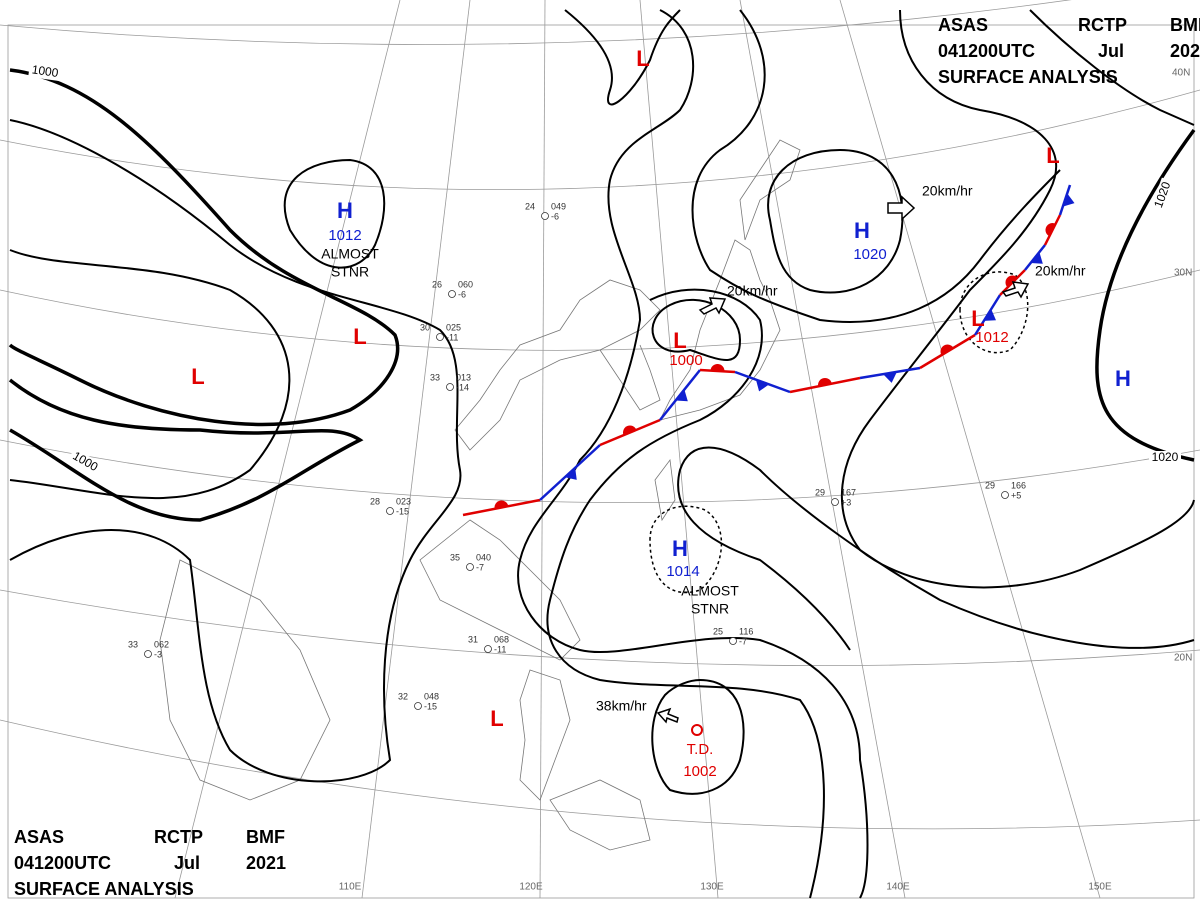  What do you see at coordinates (178, 837) in the screenshot?
I see `header-text: RCTP` at bounding box center [178, 837].